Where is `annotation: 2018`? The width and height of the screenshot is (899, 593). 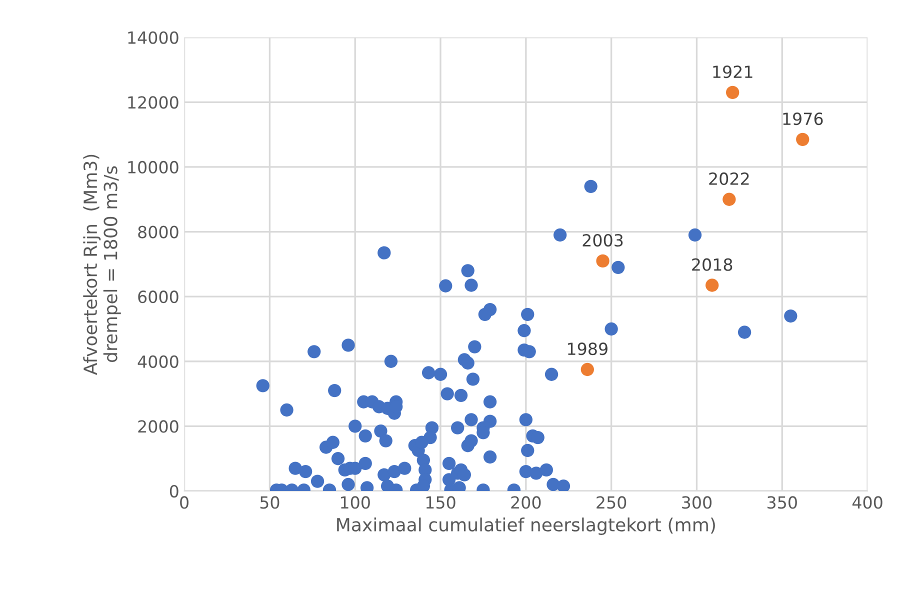
annotation: 2018 is located at coordinates (712, 264).